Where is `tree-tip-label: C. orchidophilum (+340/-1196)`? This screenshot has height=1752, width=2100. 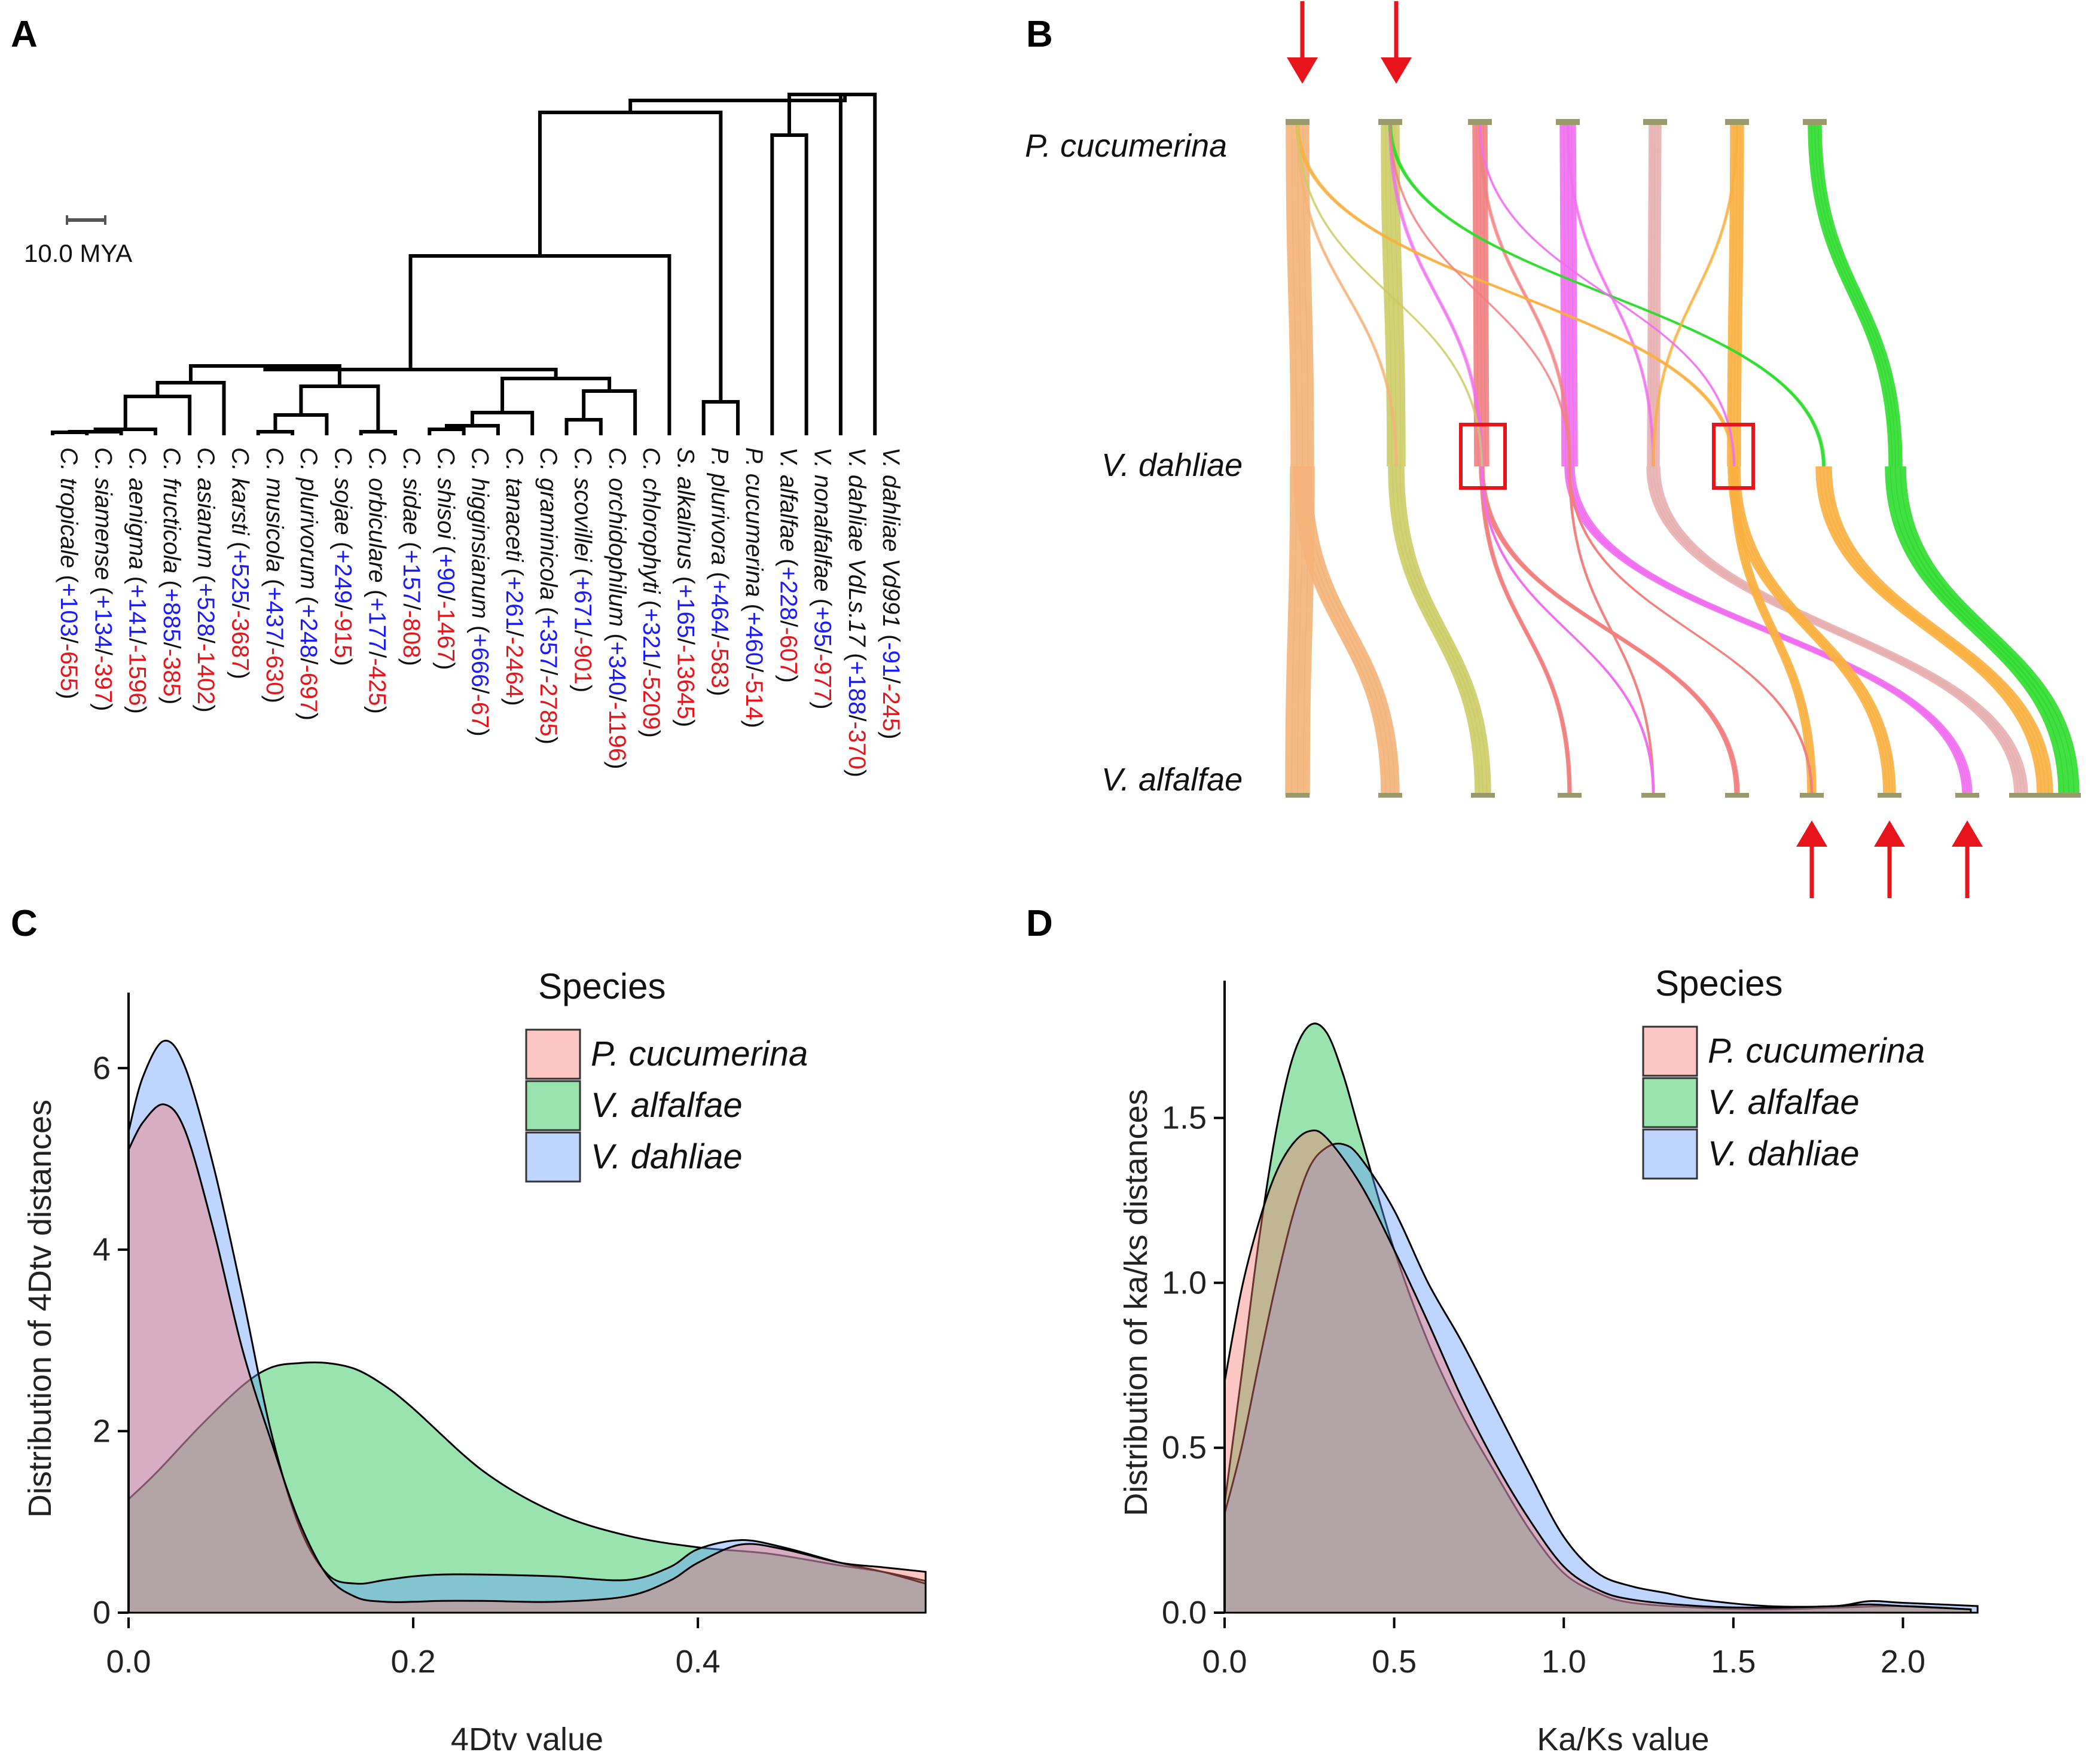 tree-tip-label: C. orchidophilum (+340/-1196) is located at coordinates (617, 608).